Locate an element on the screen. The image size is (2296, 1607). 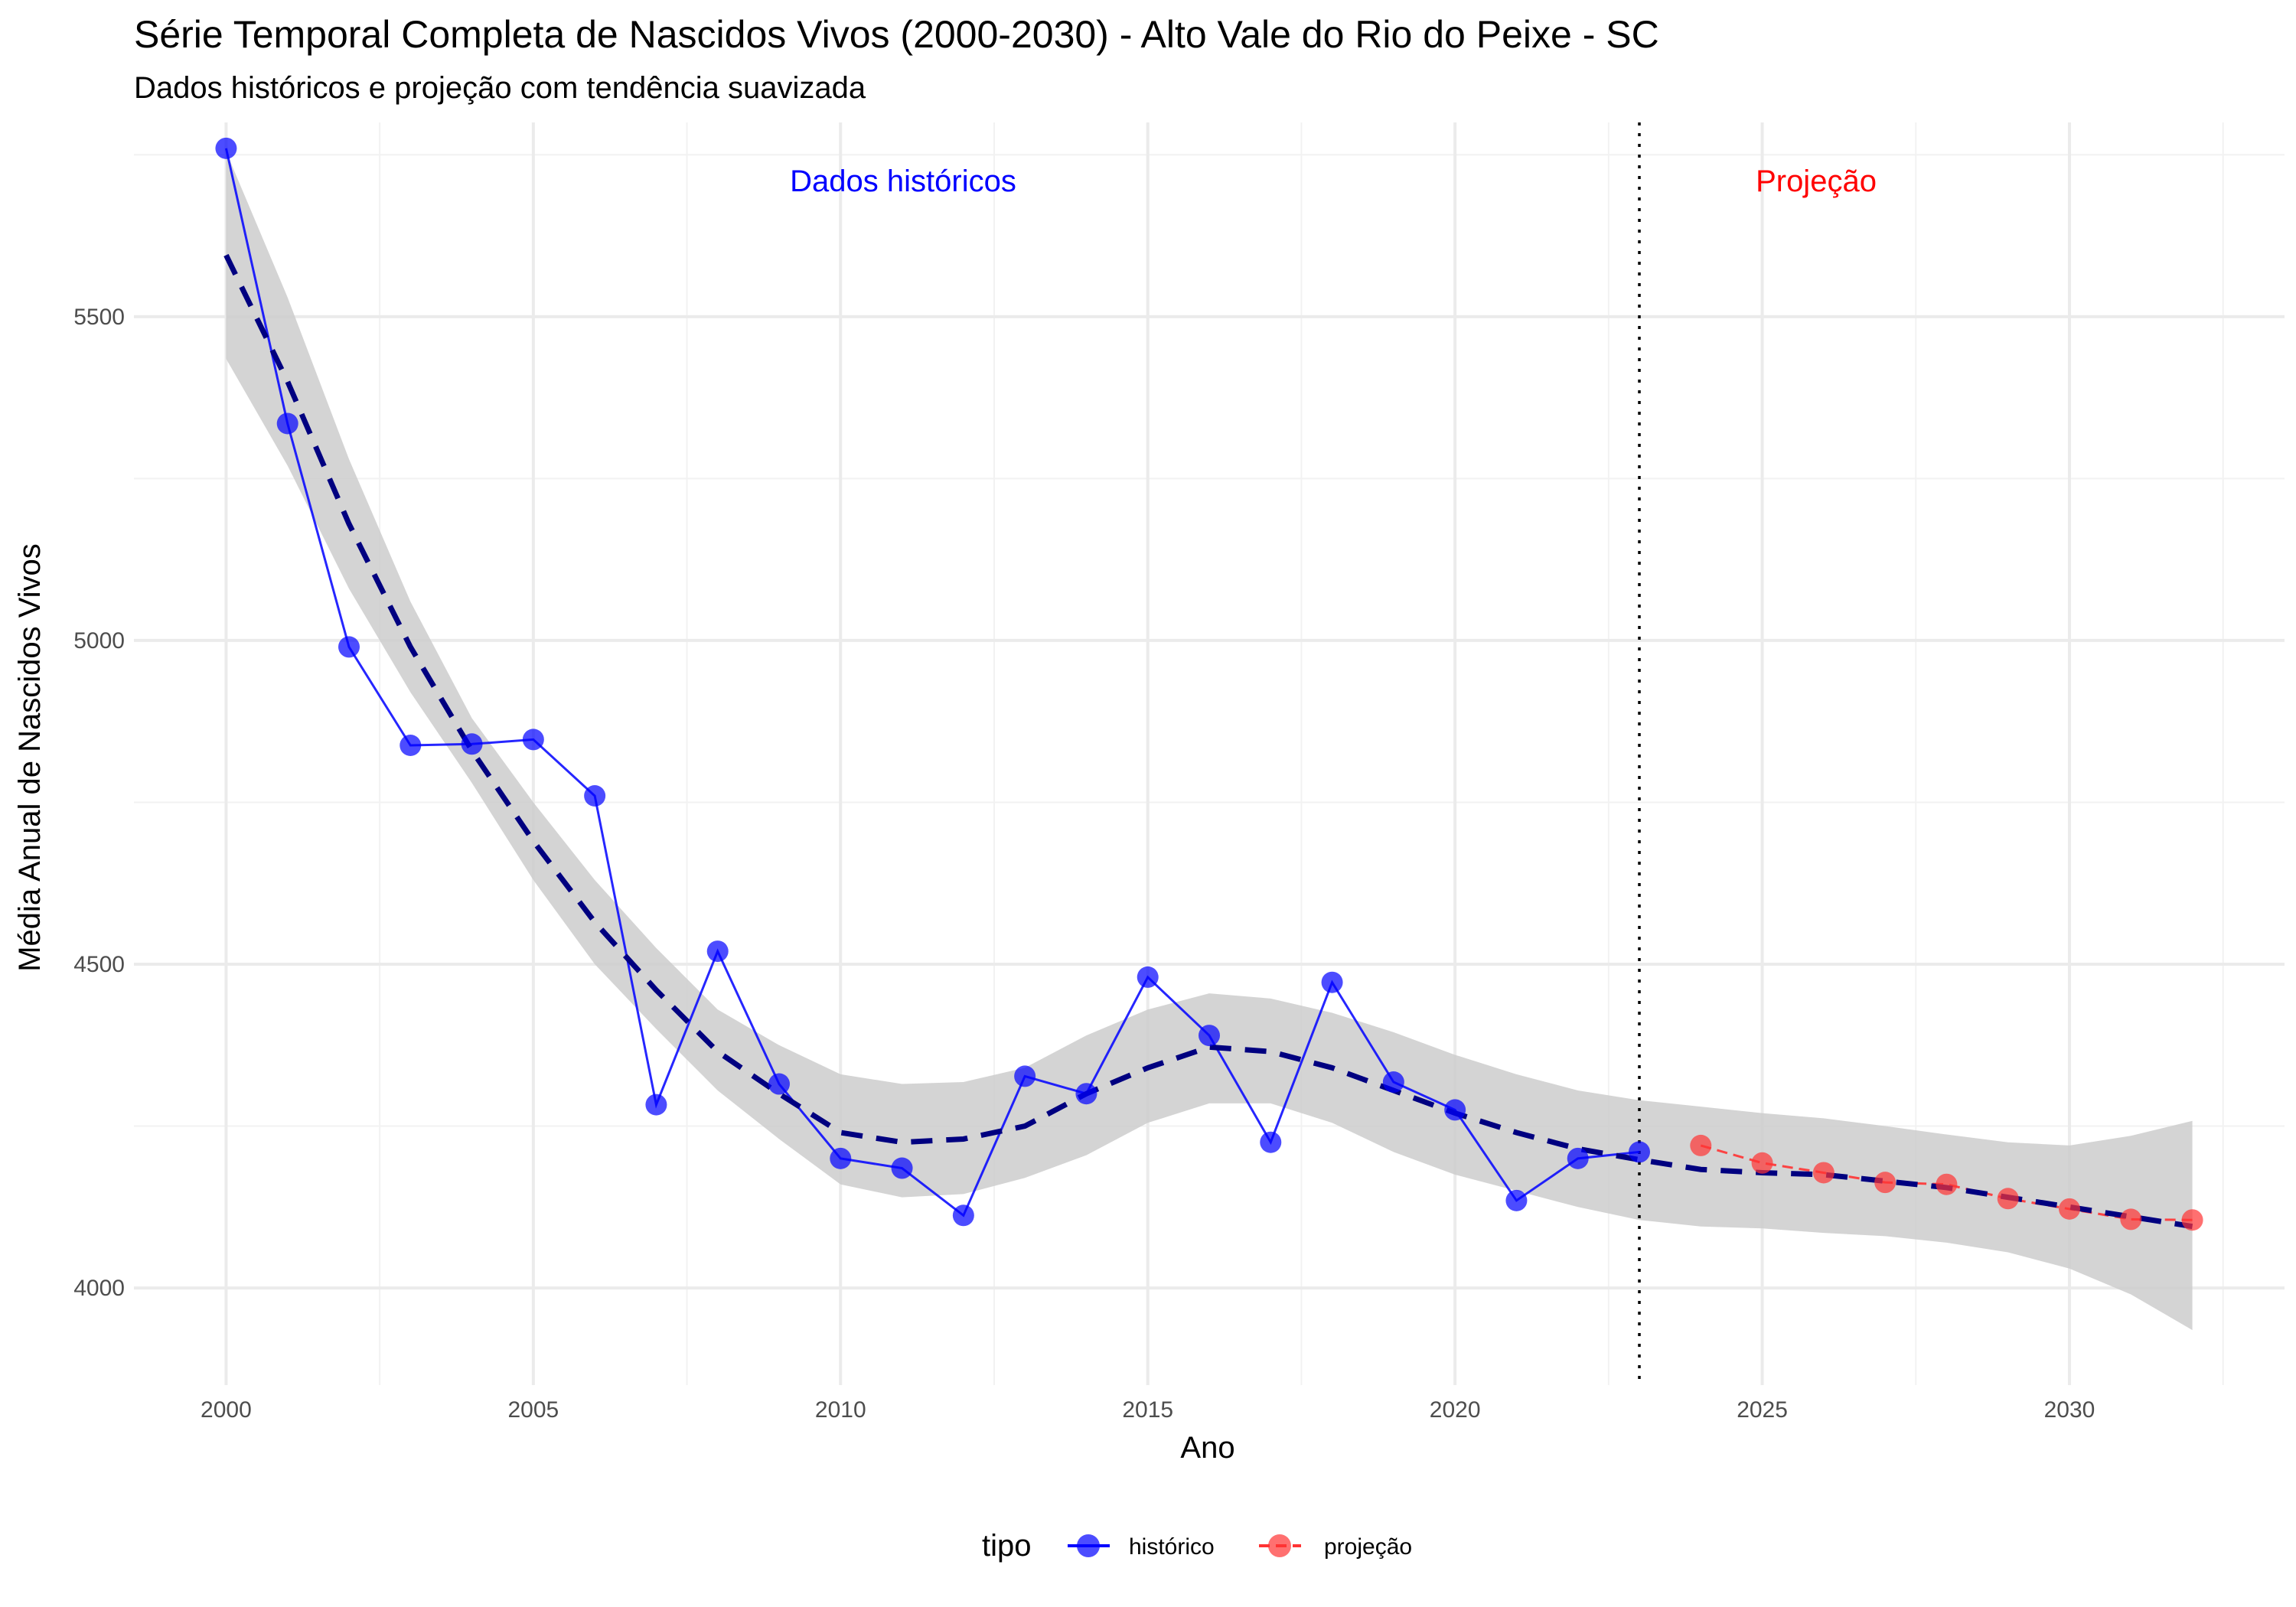
legend: tipo histórico projeção is located at coordinates (1197, 1546).